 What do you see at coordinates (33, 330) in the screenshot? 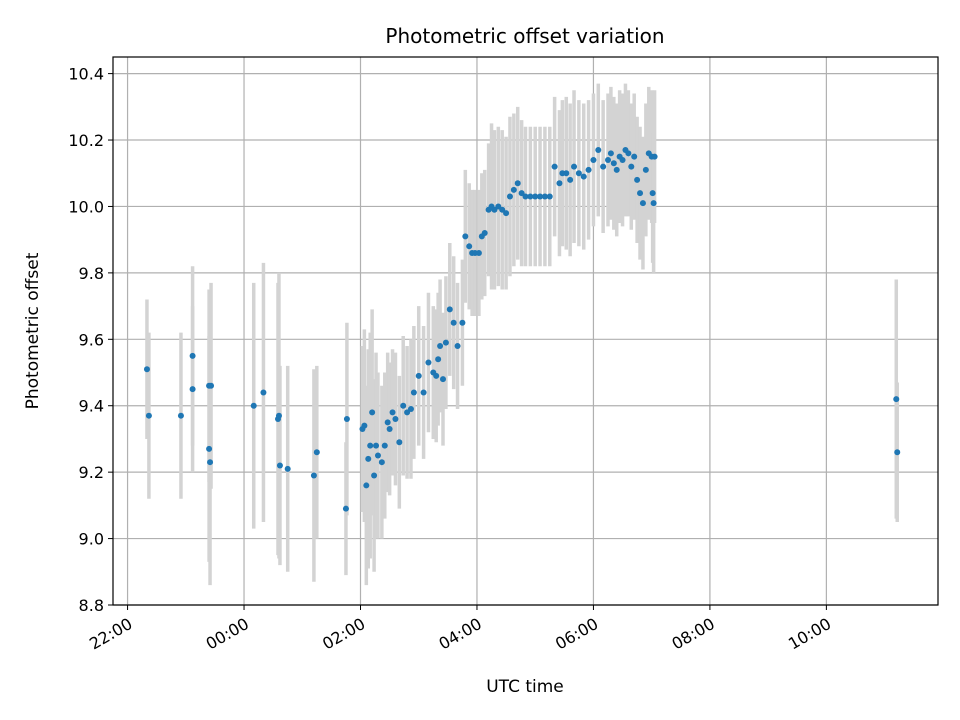
I see `y-axis-label: Photometric offset` at bounding box center [33, 330].